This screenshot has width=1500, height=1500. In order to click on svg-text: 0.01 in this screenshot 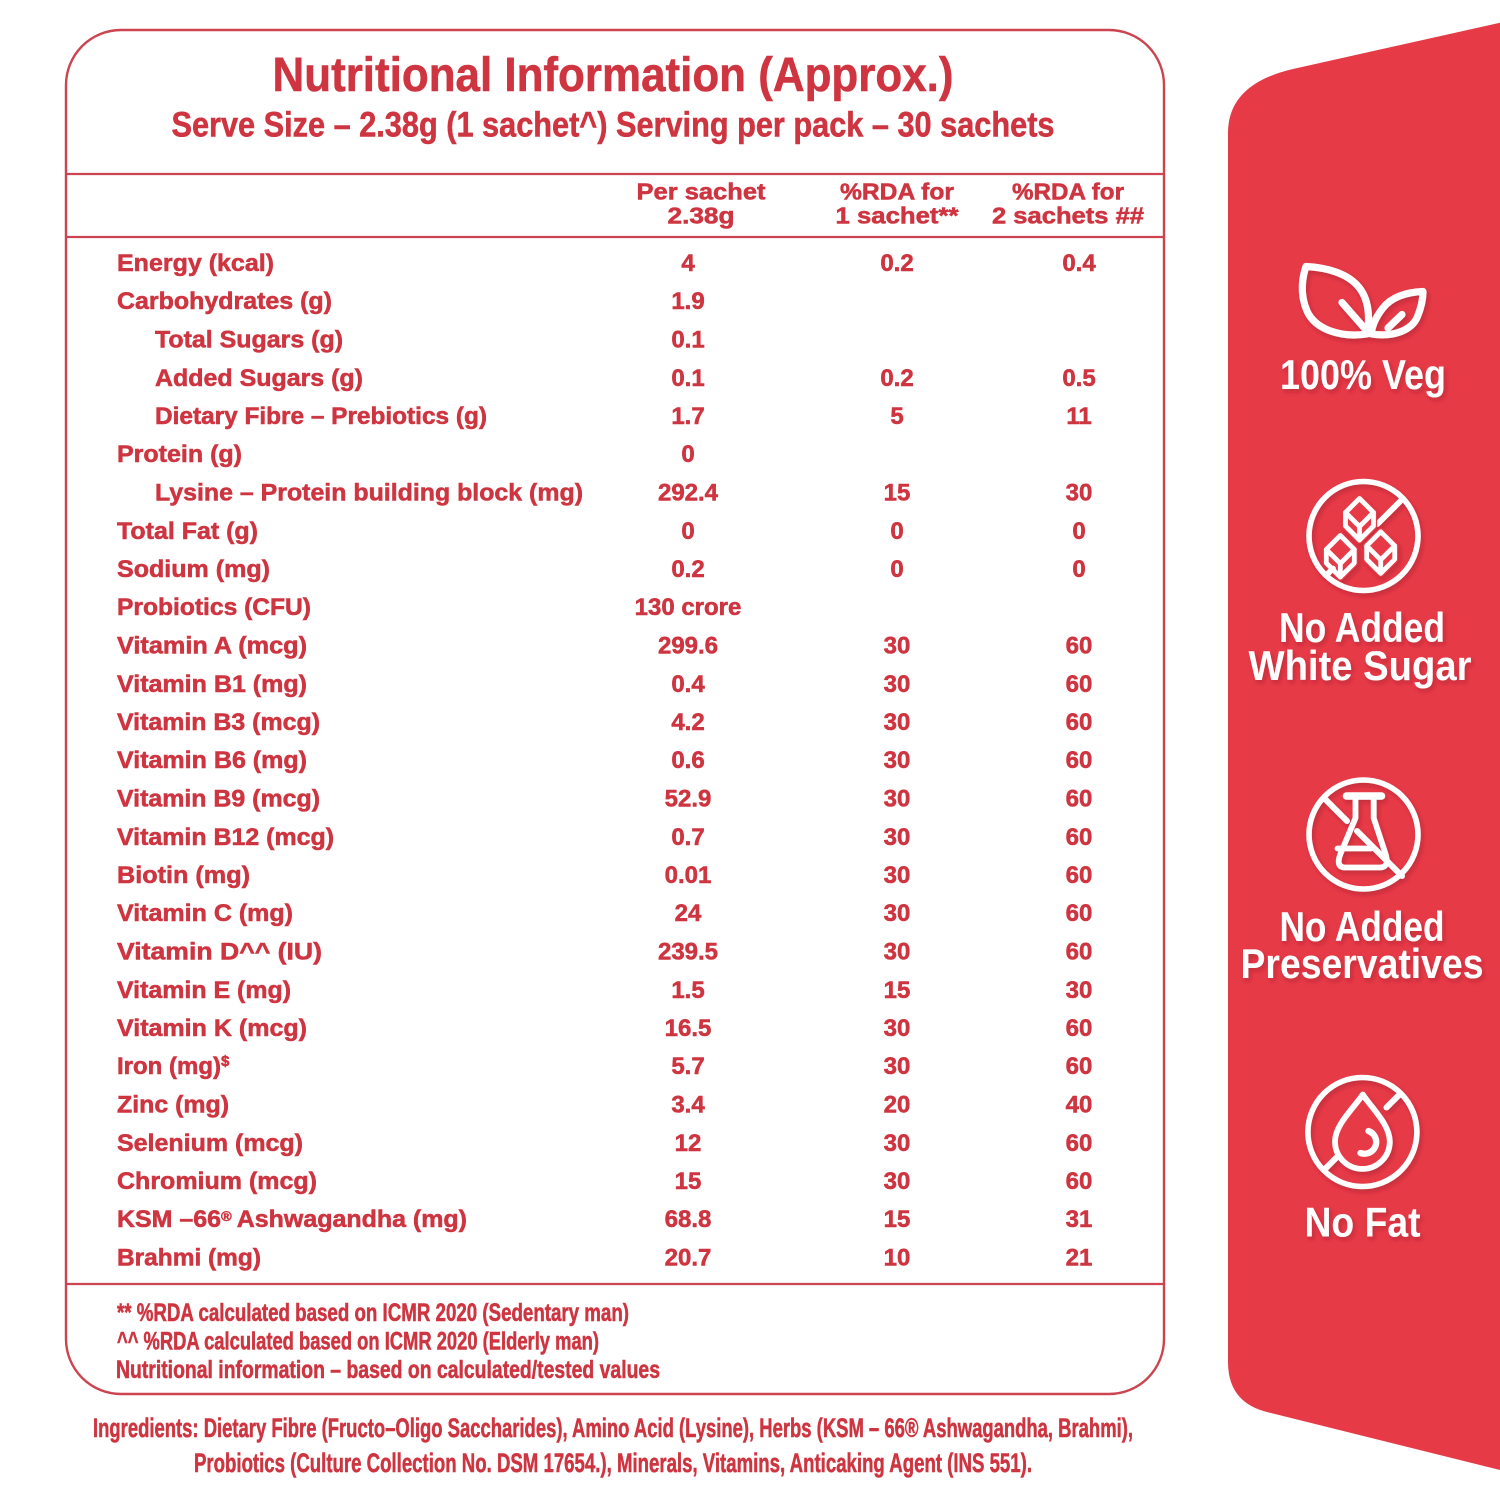, I will do `click(688, 875)`.